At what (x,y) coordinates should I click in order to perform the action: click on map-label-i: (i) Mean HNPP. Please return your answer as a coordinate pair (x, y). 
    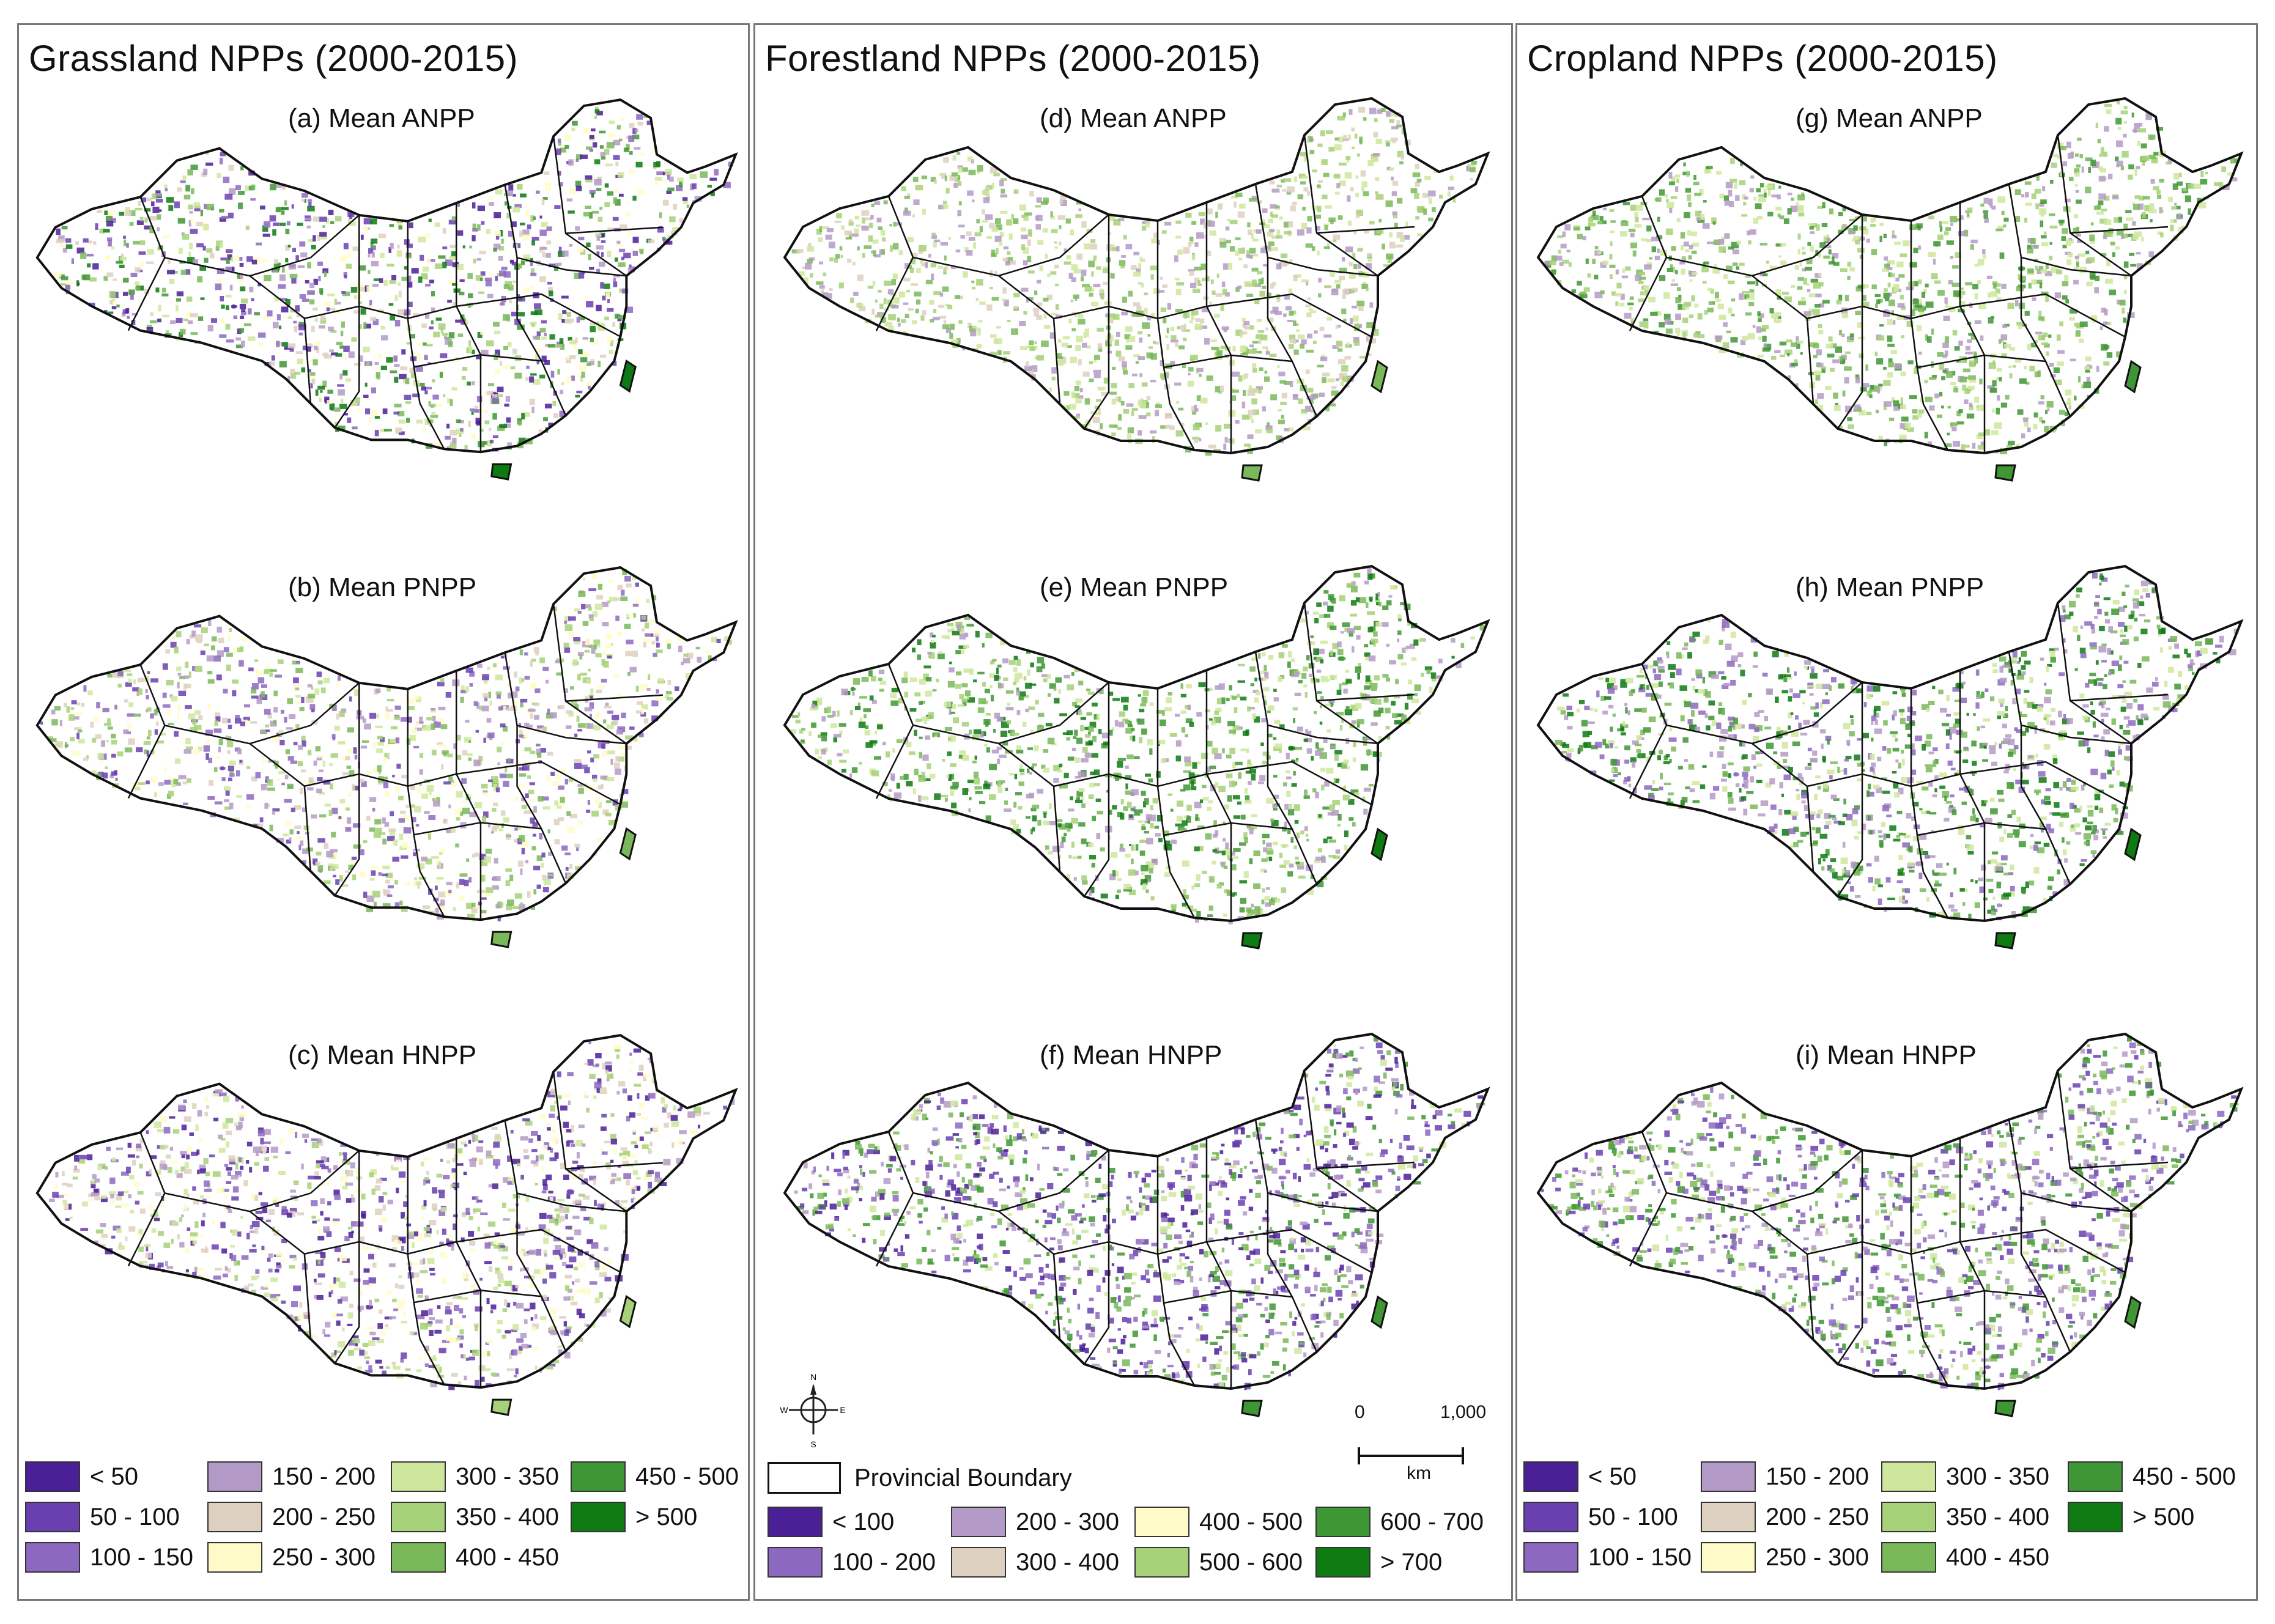
    Looking at the image, I should click on (1886, 1055).